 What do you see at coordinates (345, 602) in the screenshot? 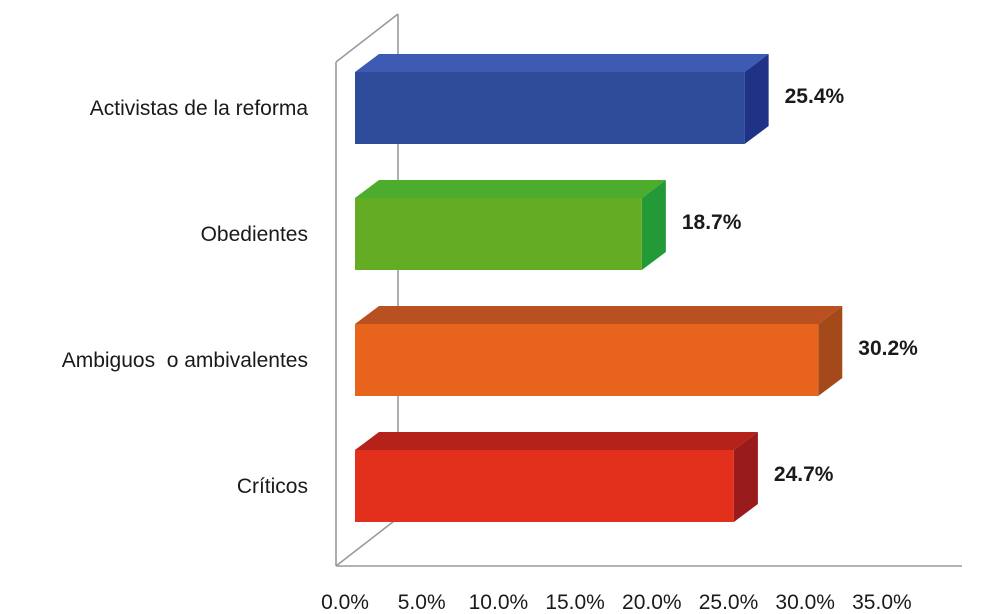
I see `x-tick-label: 0.0%` at bounding box center [345, 602].